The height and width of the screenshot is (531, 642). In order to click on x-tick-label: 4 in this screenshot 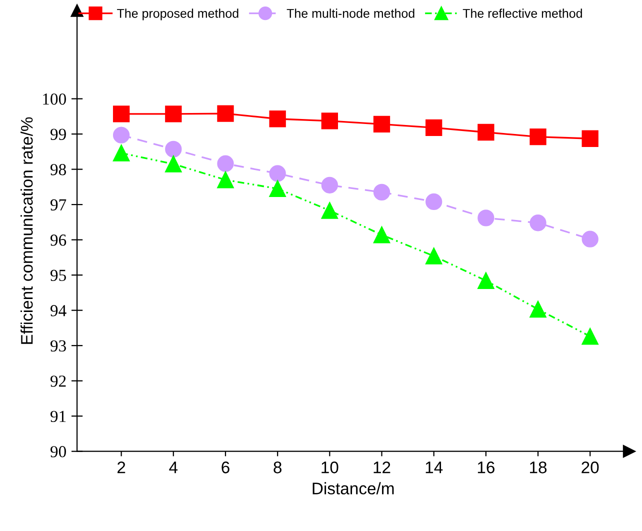, I will do `click(173, 468)`.